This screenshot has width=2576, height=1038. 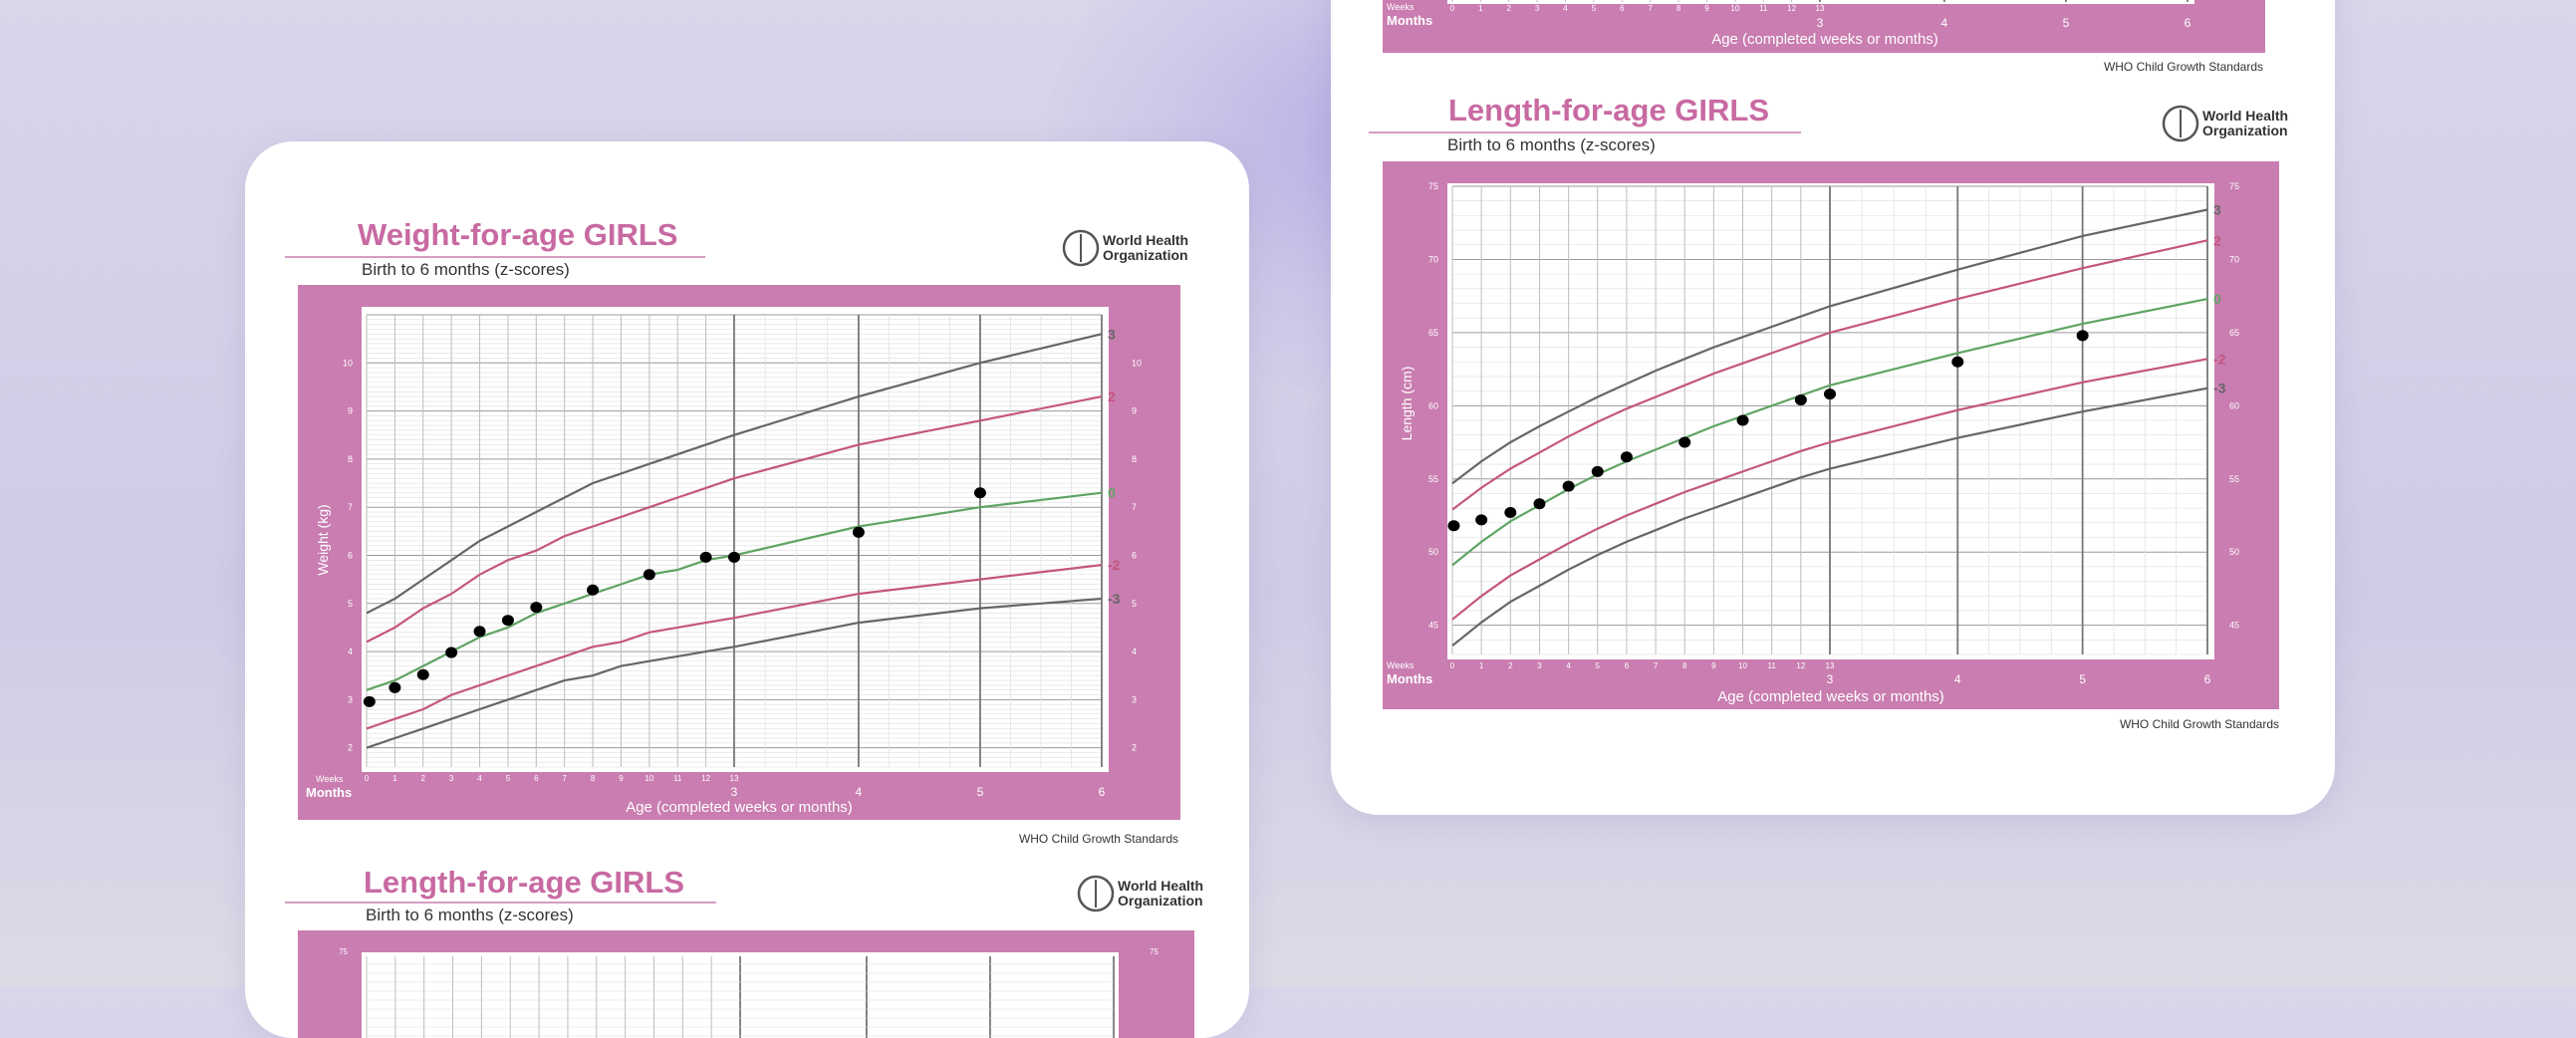 I want to click on who-logo: World Health Organization, so click(x=1125, y=248).